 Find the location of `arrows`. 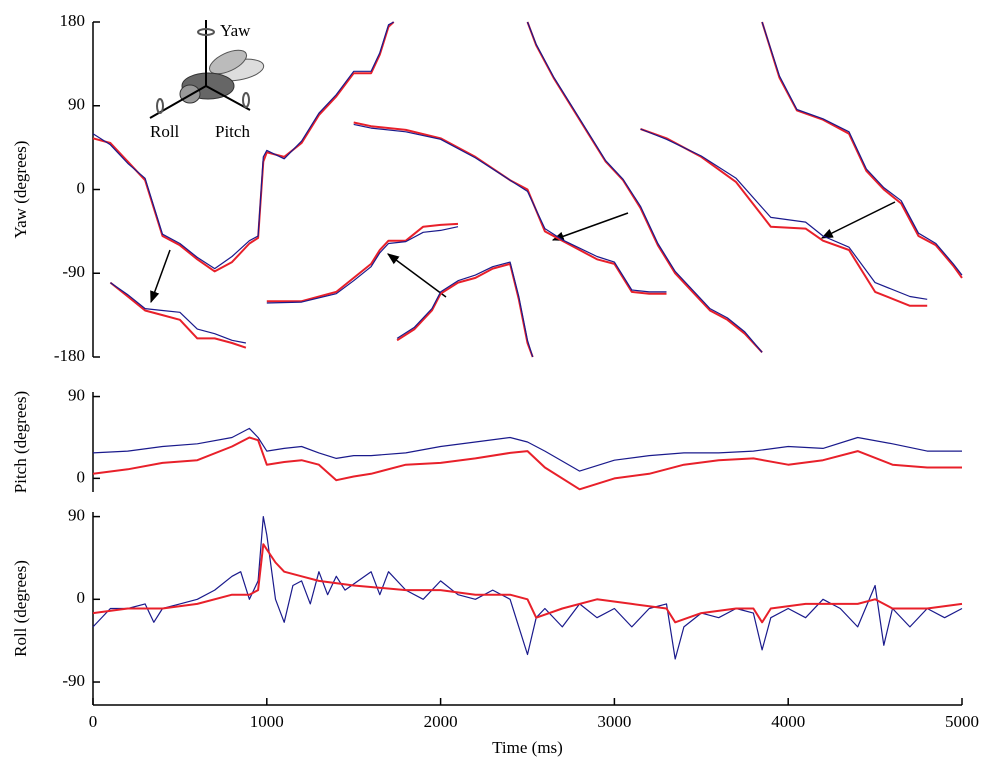

arrows is located at coordinates (523, 252).